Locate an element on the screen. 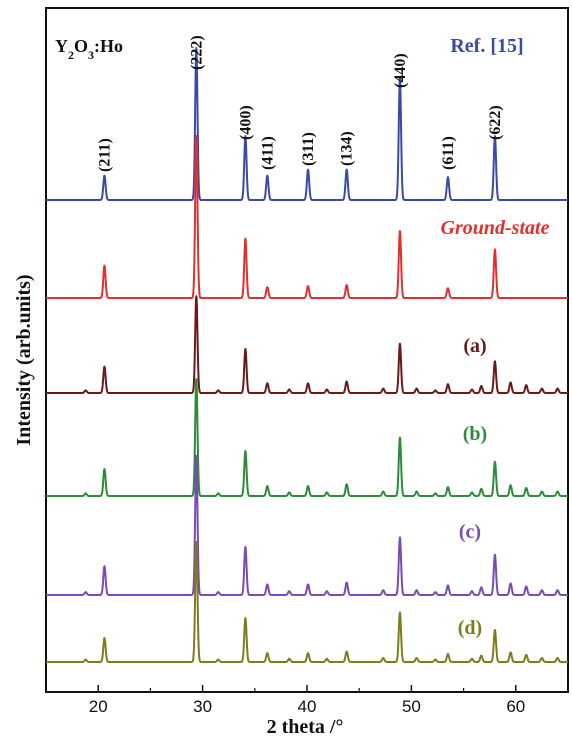 Image resolution: width=572 pixels, height=743 pixels. x-axis-ticks: 20 30 40 50 60 is located at coordinates (307, 700).